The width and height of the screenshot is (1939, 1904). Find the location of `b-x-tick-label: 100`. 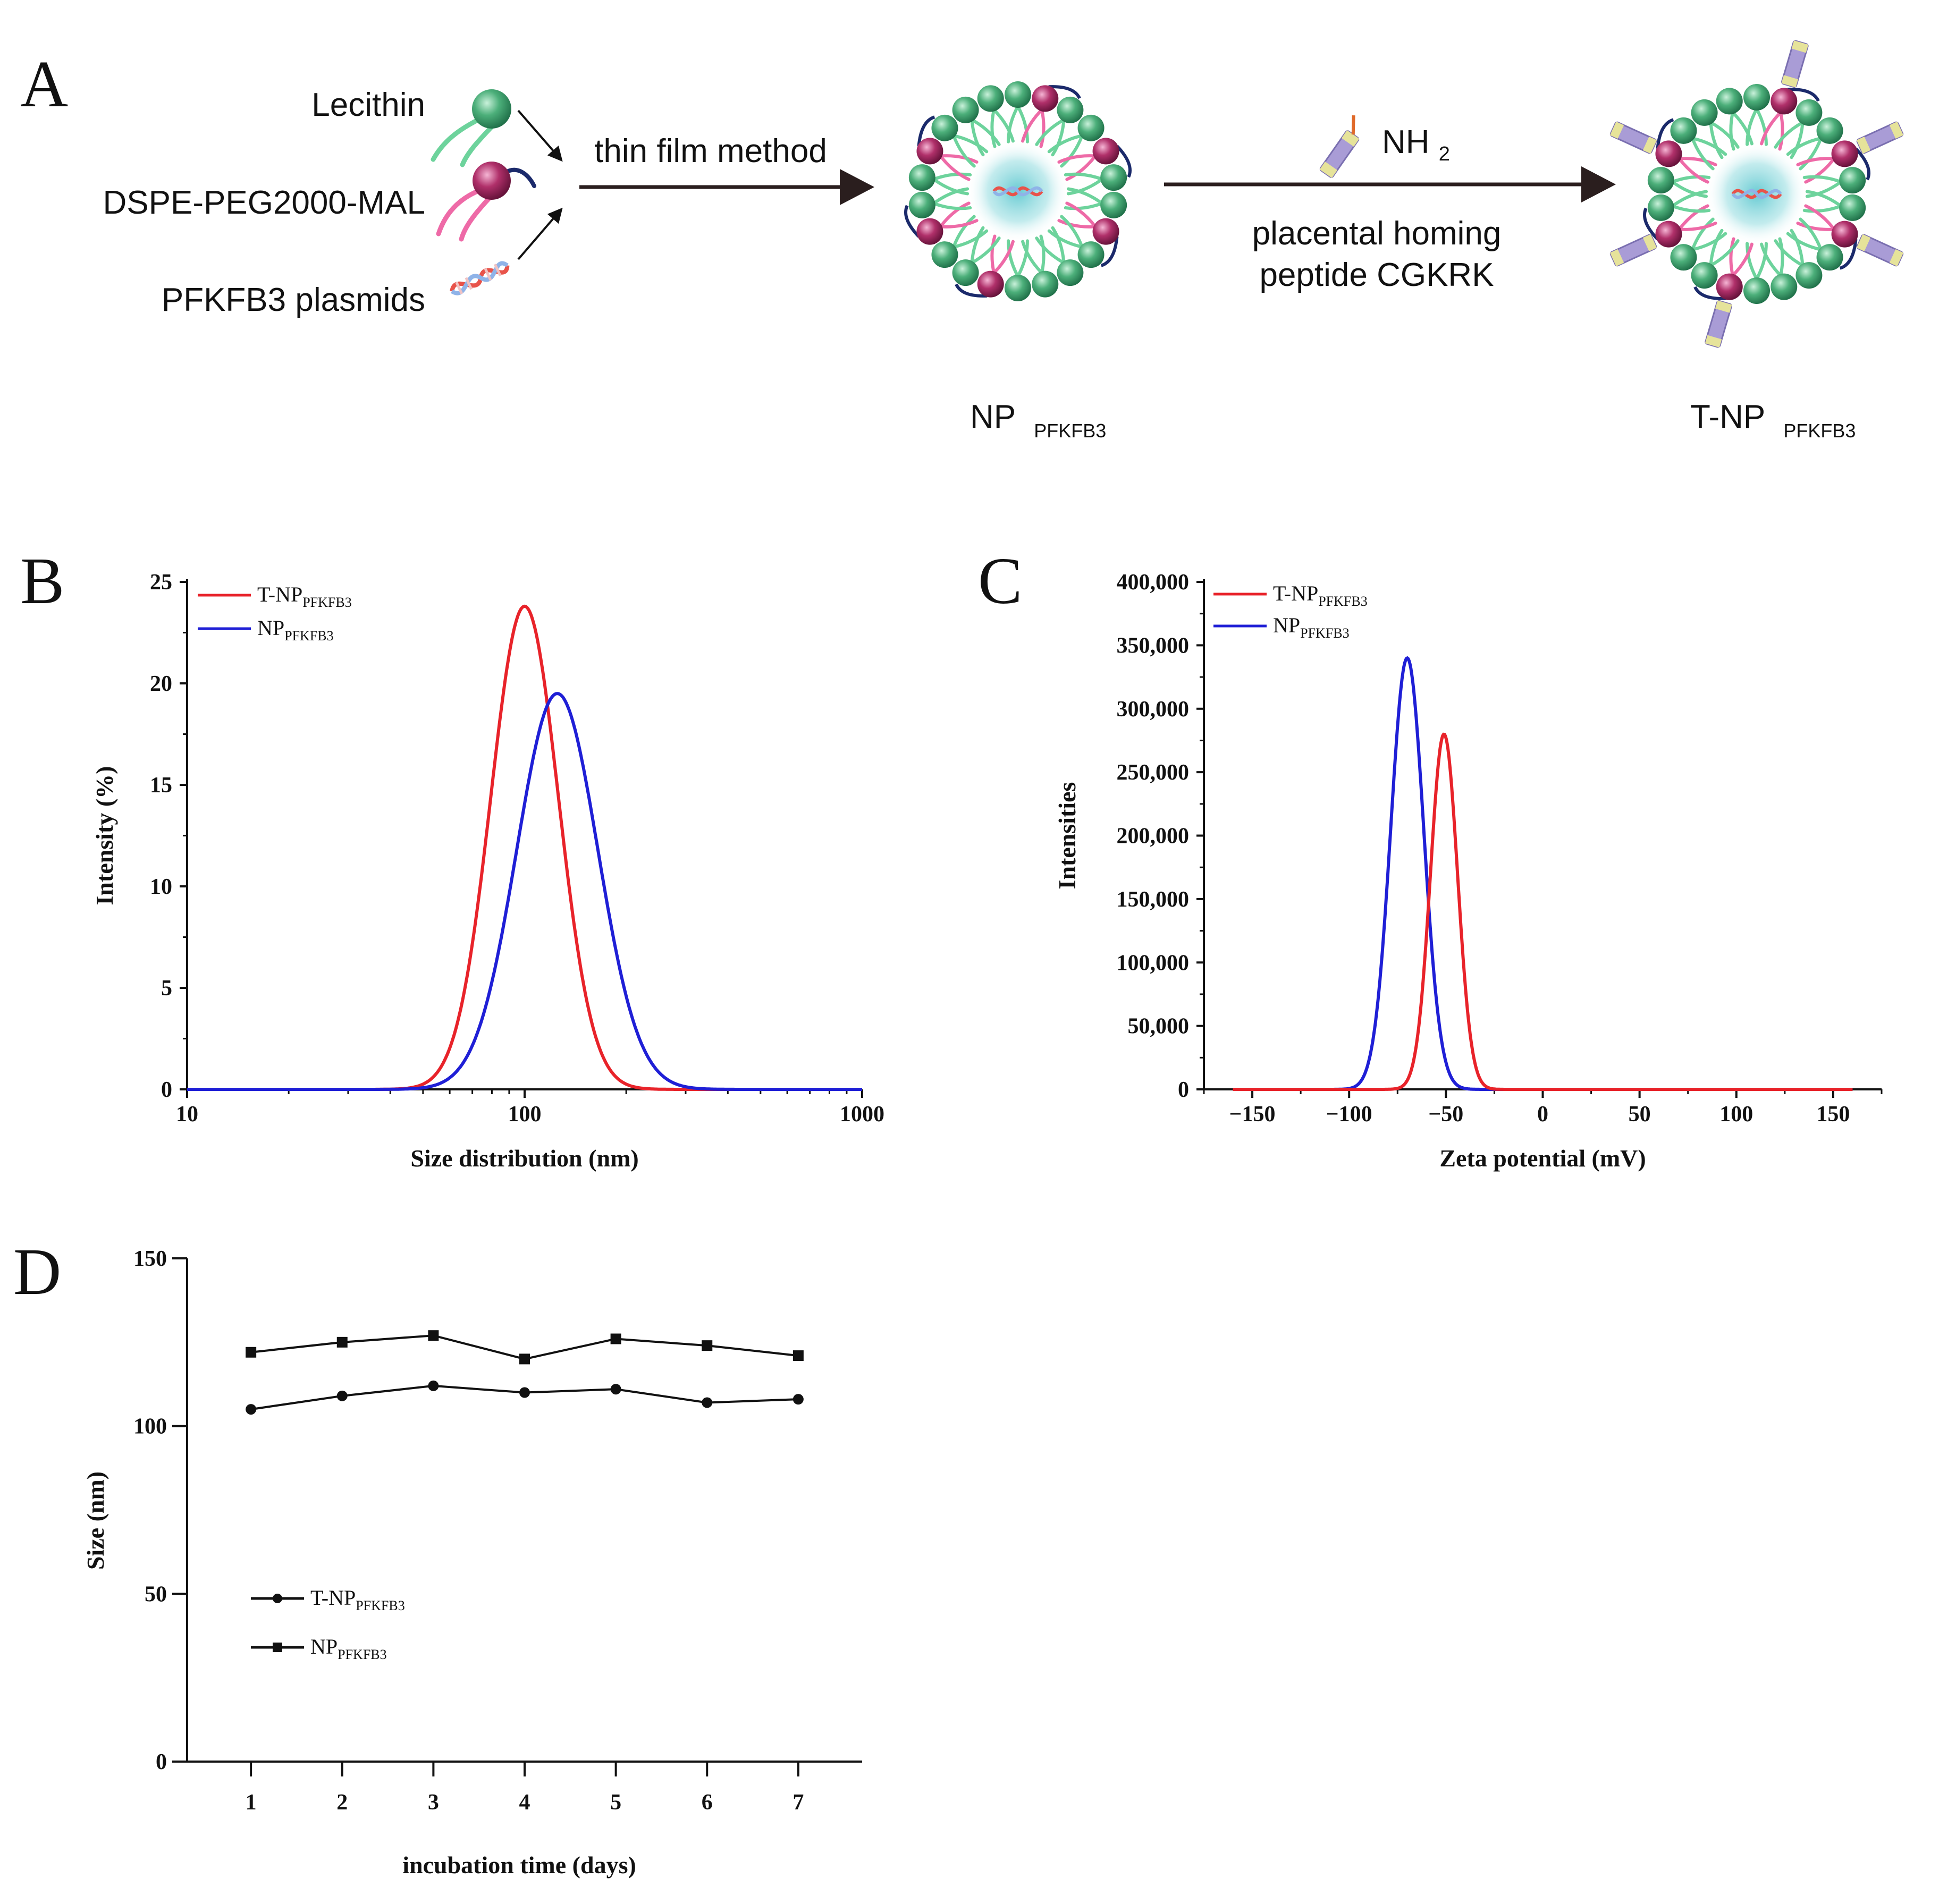

b-x-tick-label: 100 is located at coordinates (525, 1114).